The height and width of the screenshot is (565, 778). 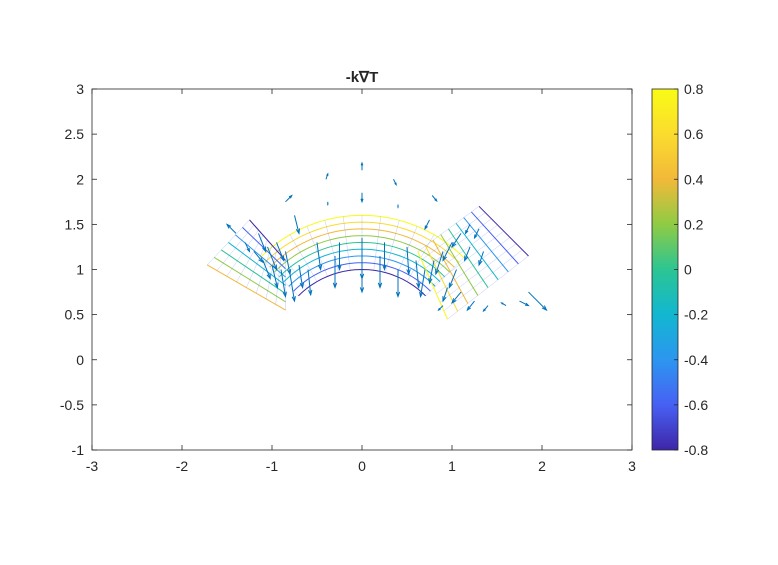 What do you see at coordinates (691, 269) in the screenshot?
I see `colorbar-axis: -0.8 -0.6 -0.4 -0.2 0 0.2 0.4 0.6 0.8` at bounding box center [691, 269].